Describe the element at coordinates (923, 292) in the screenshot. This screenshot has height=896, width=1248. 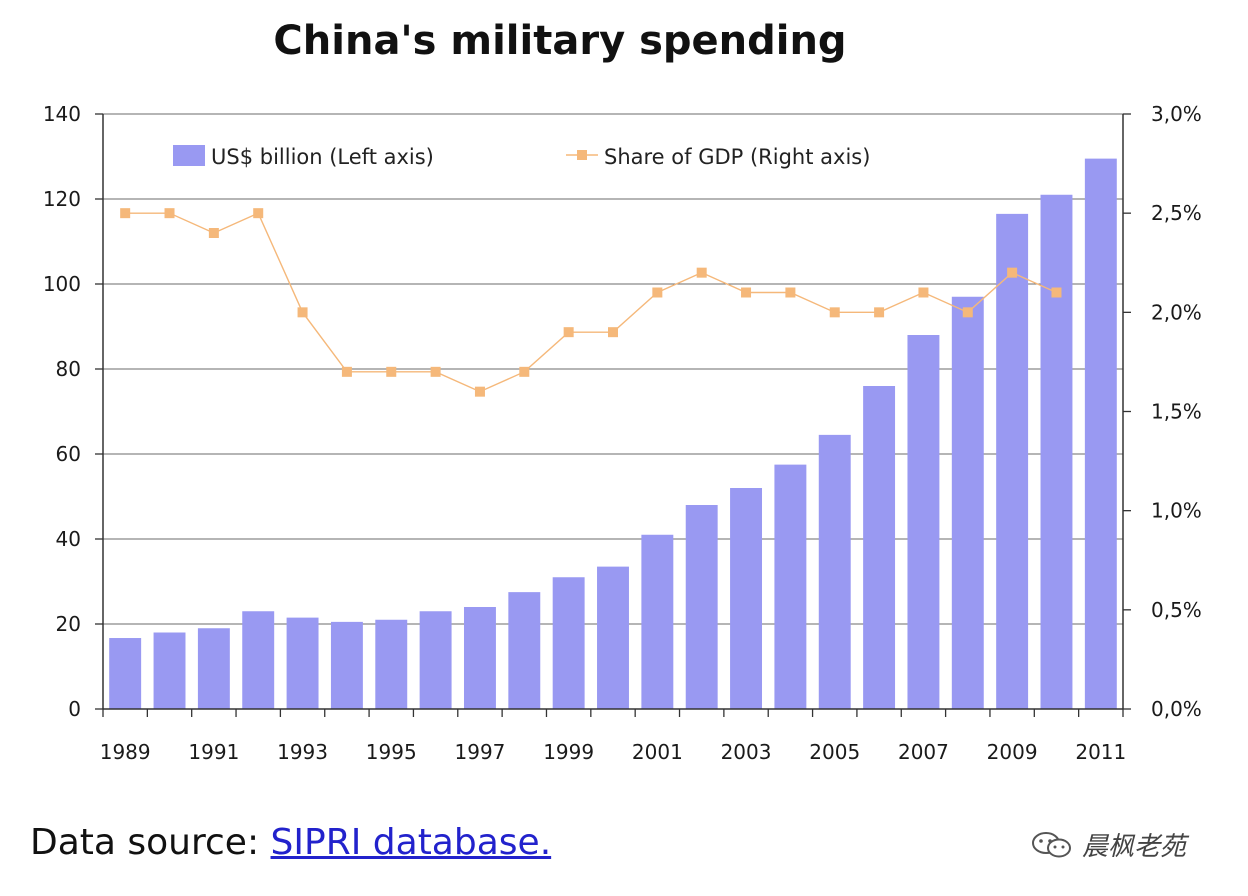
I see `gdp-point-2007` at that location.